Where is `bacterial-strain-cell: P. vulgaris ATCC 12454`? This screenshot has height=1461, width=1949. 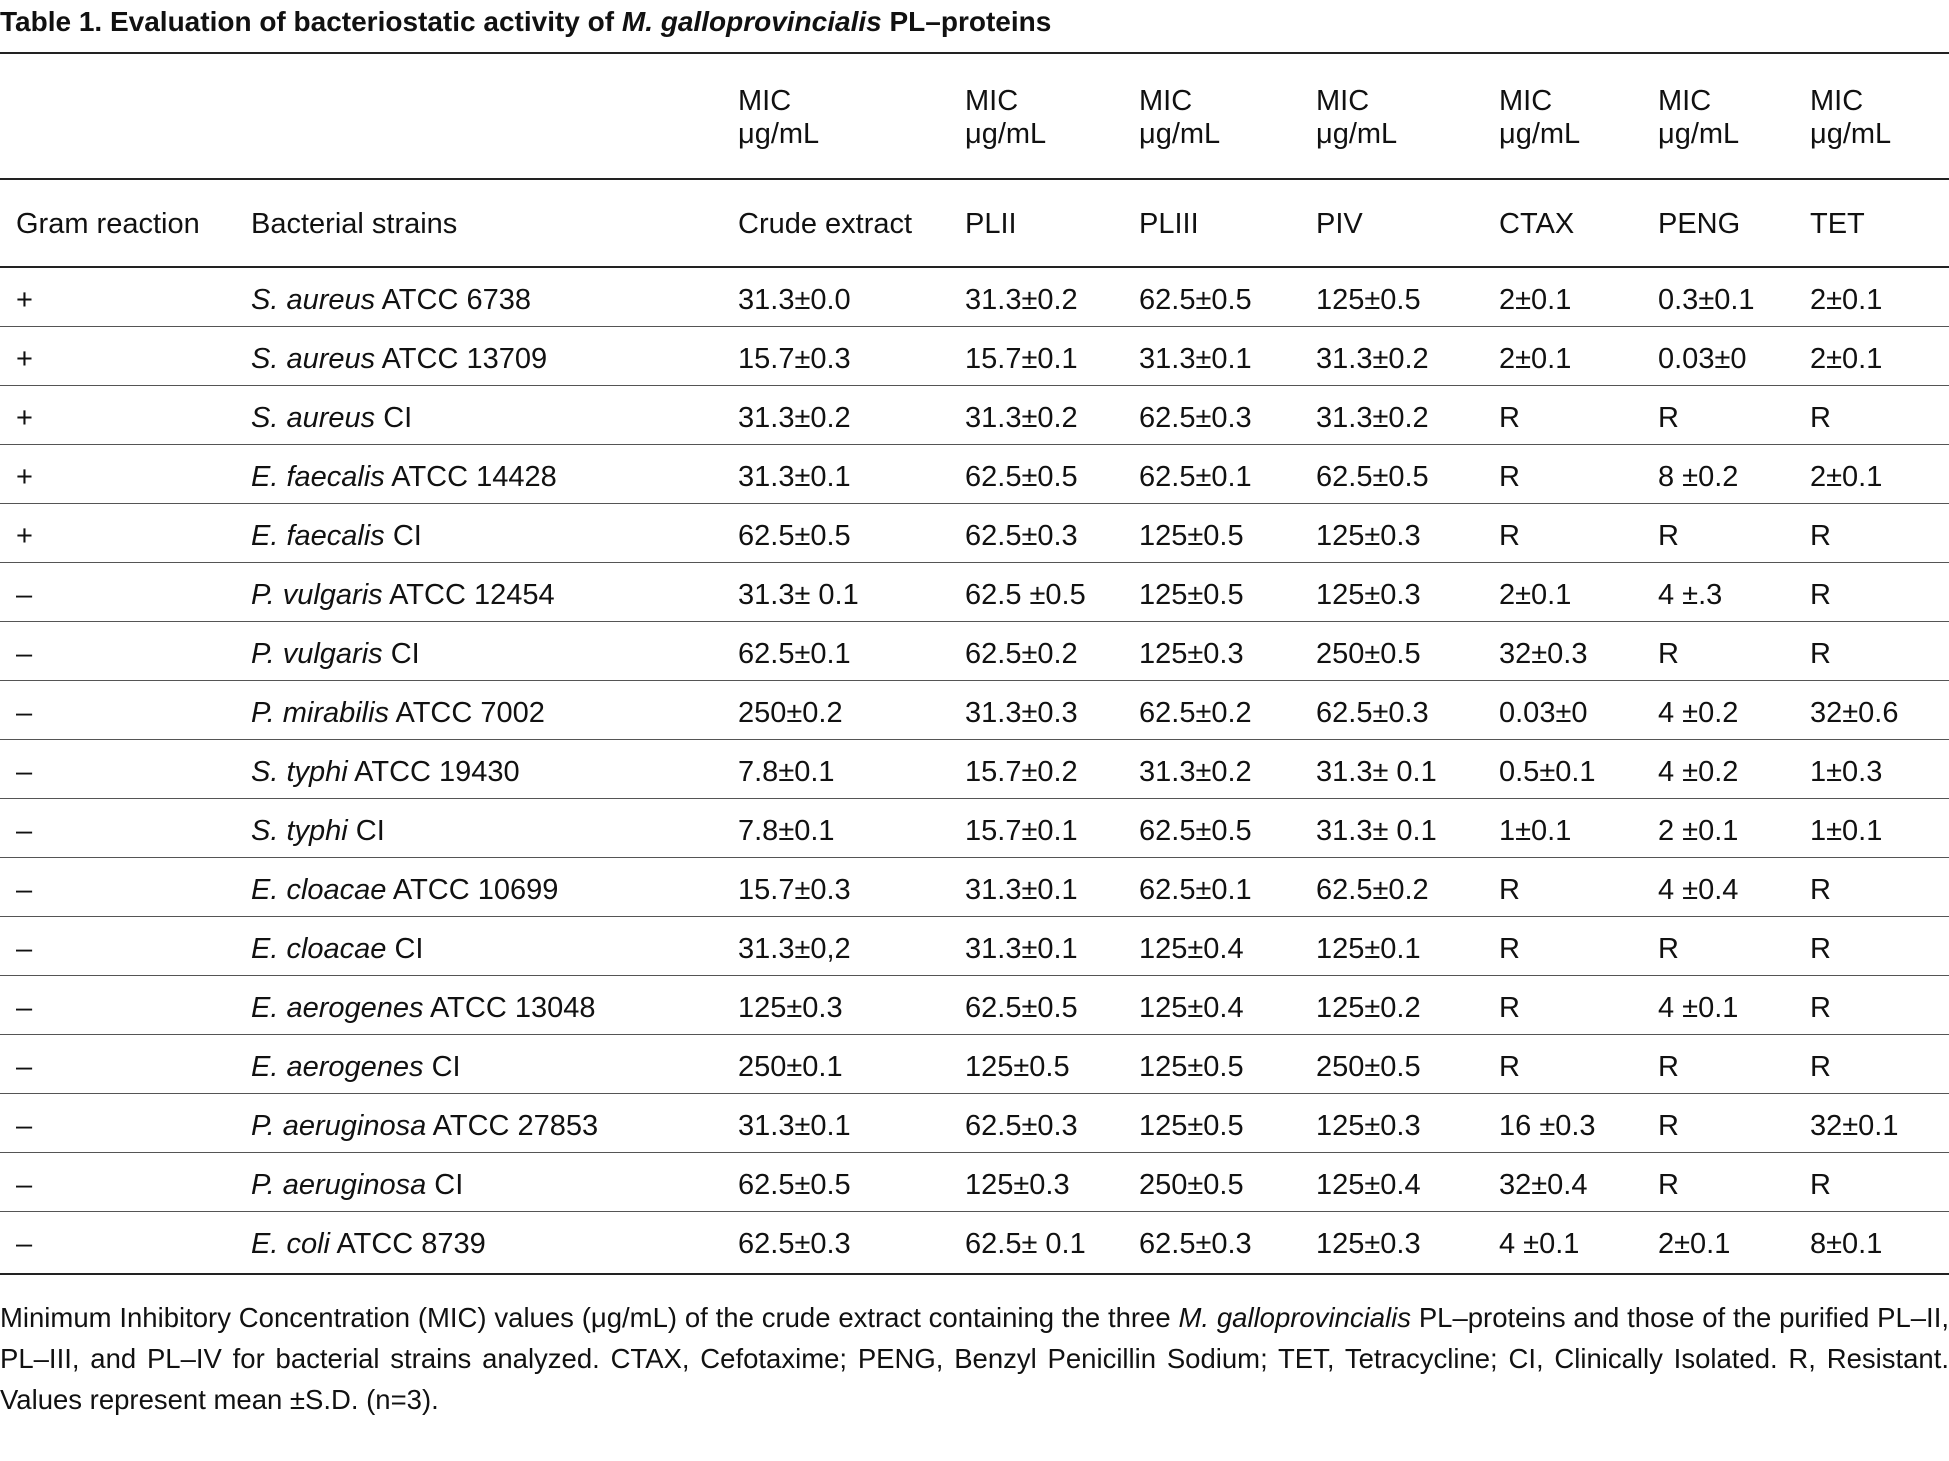 bacterial-strain-cell: P. vulgaris ATCC 12454 is located at coordinates (403, 595).